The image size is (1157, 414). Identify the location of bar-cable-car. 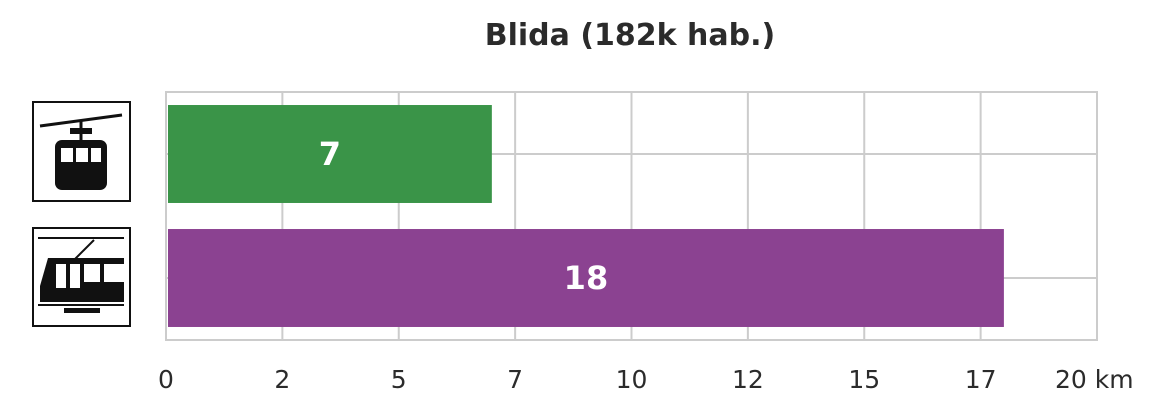
(330, 154).